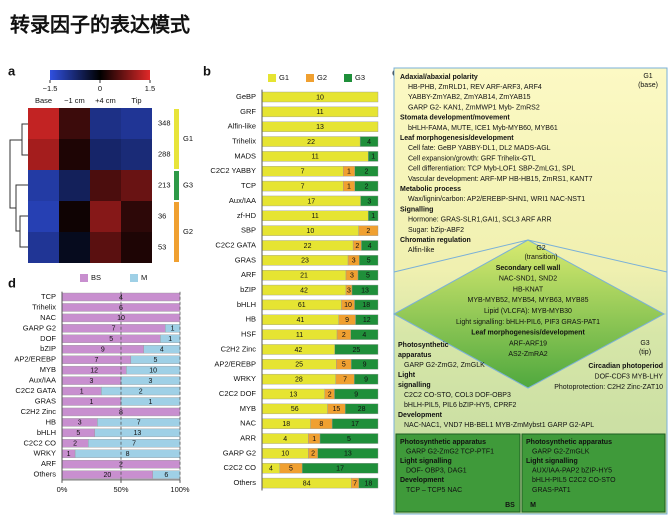 The height and width of the screenshot is (520, 669). Describe the element at coordinates (322, 77) in the screenshot. I see `legend-label: G2` at that location.